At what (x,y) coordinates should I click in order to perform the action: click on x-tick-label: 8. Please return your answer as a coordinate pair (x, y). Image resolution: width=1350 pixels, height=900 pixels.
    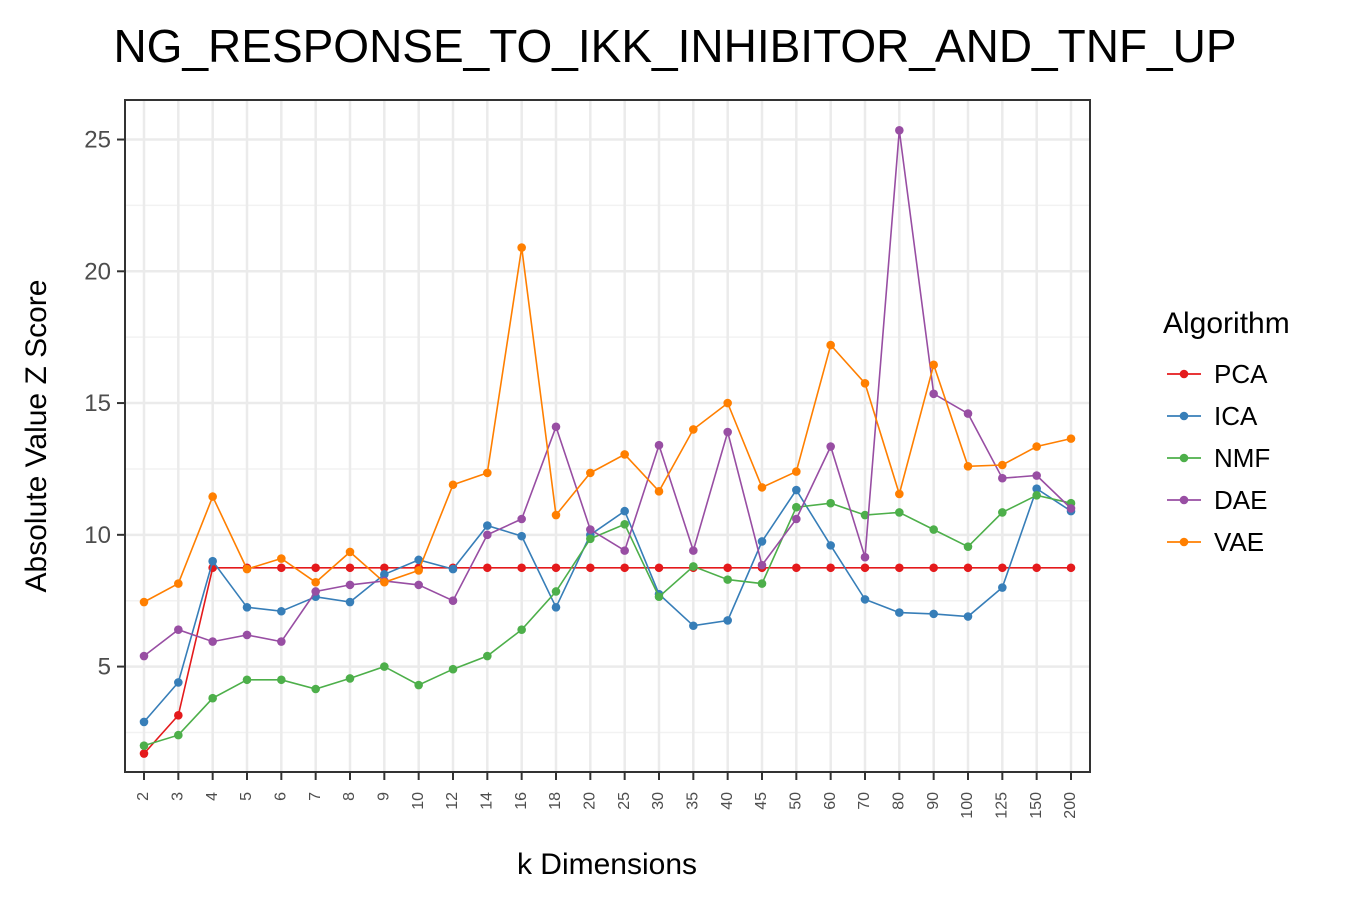
    Looking at the image, I should click on (349, 796).